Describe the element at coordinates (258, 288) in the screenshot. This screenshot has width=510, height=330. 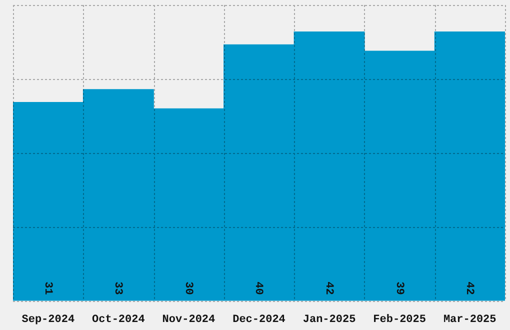
I see `data-label: 40` at that location.